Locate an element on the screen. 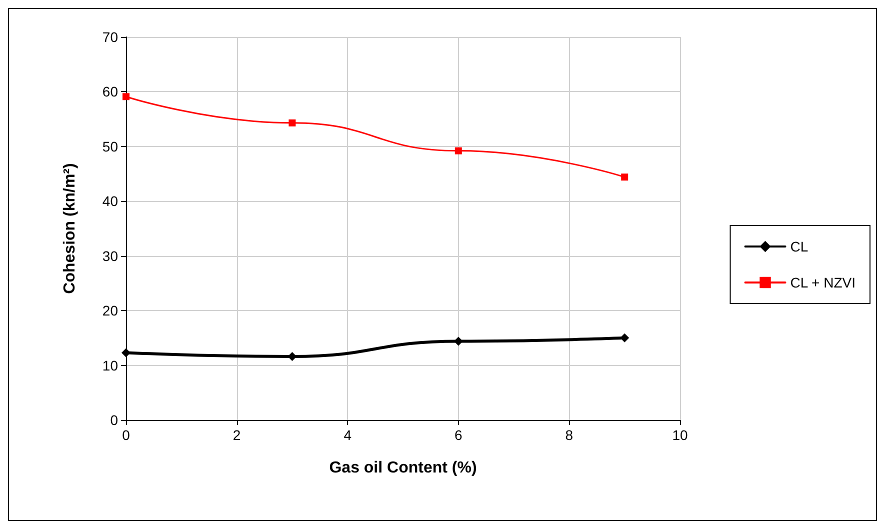  y-tick-label: 10 is located at coordinates (110, 365).